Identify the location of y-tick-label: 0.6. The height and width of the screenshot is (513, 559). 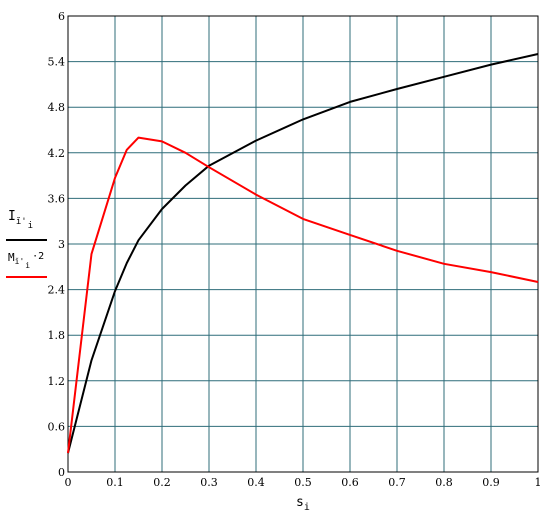
(57, 426).